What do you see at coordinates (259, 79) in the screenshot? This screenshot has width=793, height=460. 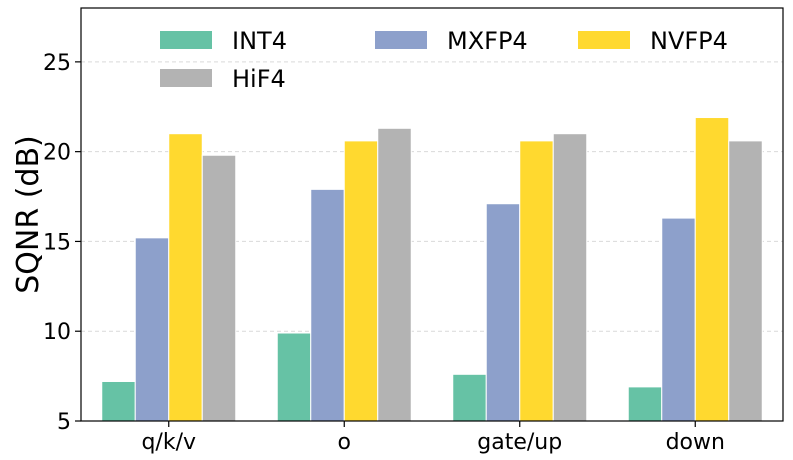 I see `legend-label-hif4: HiF4` at bounding box center [259, 79].